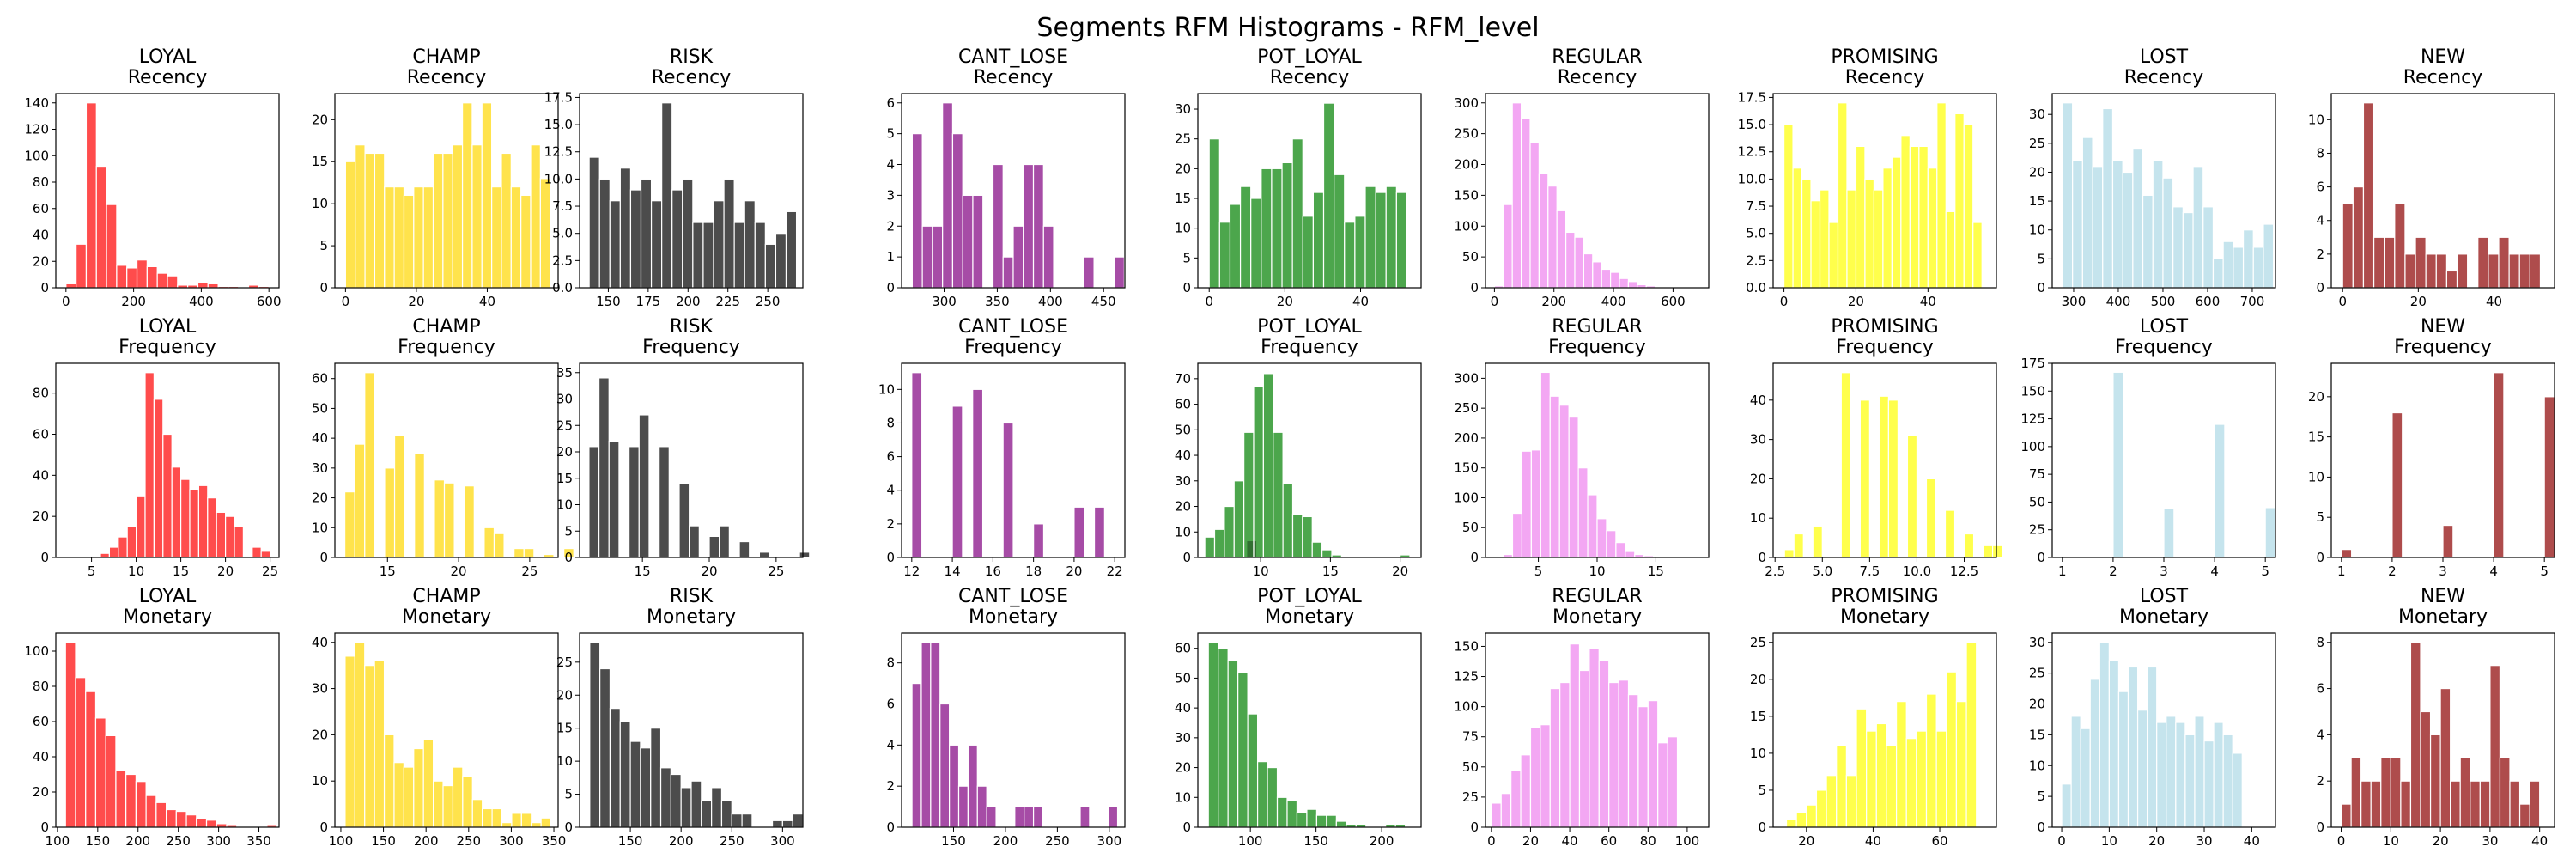 The width and height of the screenshot is (2576, 859). What do you see at coordinates (98, 841) in the screenshot?
I see `x-tick-label: 150` at bounding box center [98, 841].